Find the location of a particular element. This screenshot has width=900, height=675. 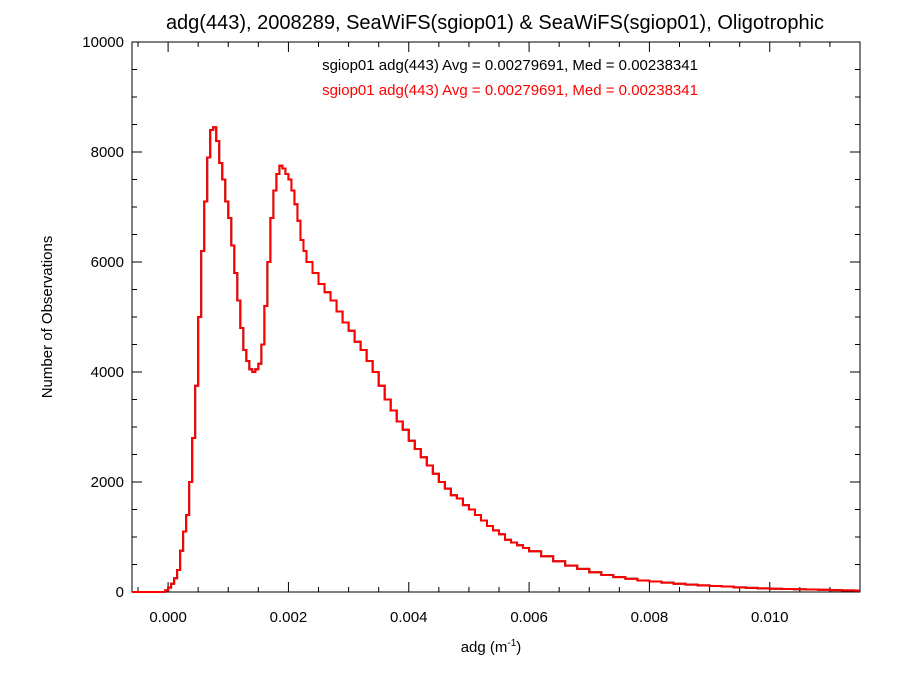

x-tick-label: 0.006 is located at coordinates (529, 617).